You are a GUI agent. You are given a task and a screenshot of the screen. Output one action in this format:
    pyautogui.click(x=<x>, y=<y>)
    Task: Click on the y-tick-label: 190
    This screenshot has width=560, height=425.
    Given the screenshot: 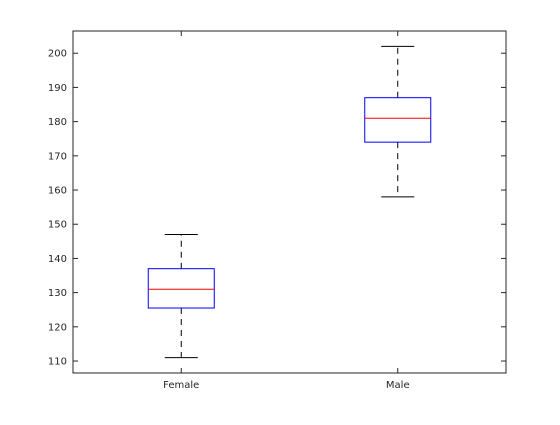 What is the action you would take?
    pyautogui.click(x=57, y=88)
    